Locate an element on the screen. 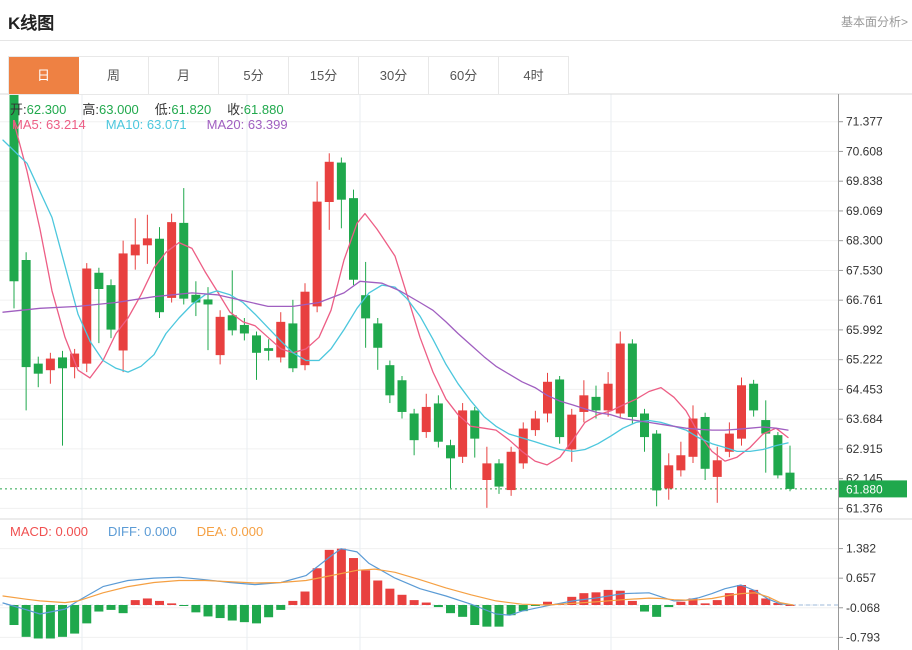 Image resolution: width=912 pixels, height=650 pixels. fundamental-analysis-link: 基本面分析> is located at coordinates (874, 22).